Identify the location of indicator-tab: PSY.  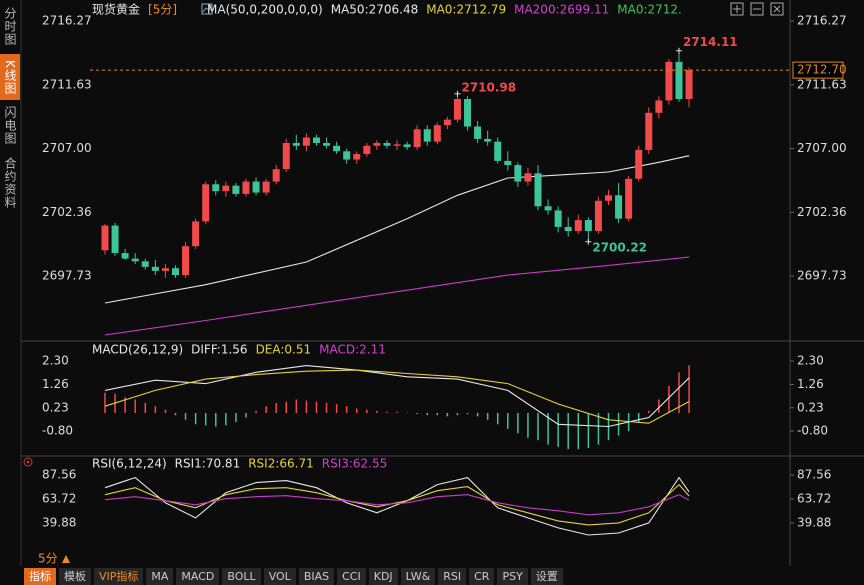
(512, 576).